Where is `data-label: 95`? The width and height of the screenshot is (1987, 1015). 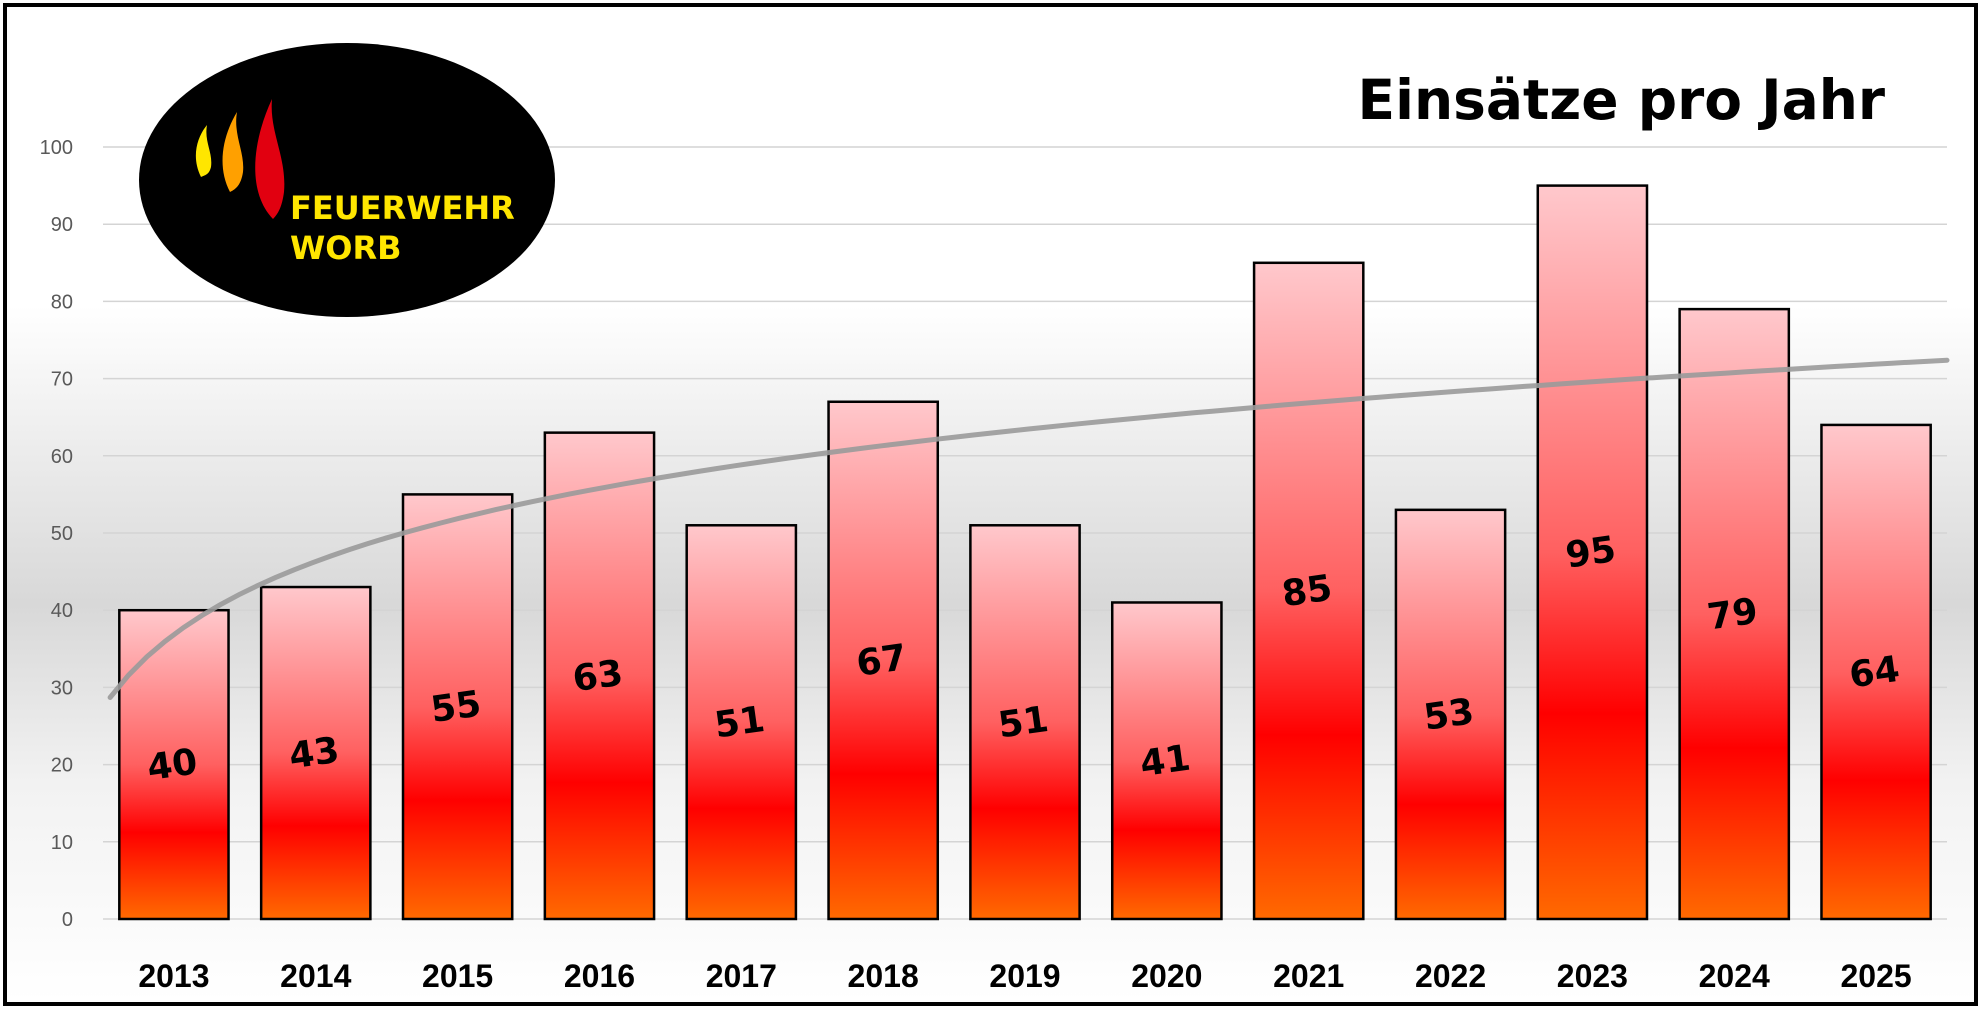
data-label: 95 is located at coordinates (1590, 553).